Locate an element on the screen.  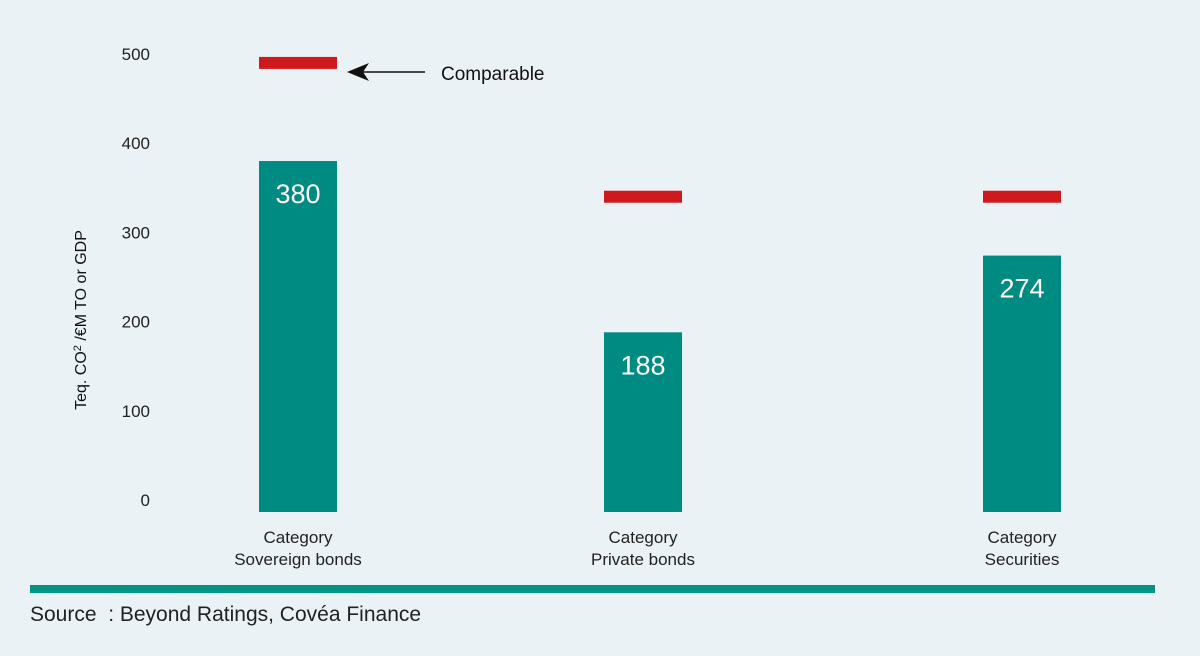
category-label: Securities is located at coordinates (1022, 559).